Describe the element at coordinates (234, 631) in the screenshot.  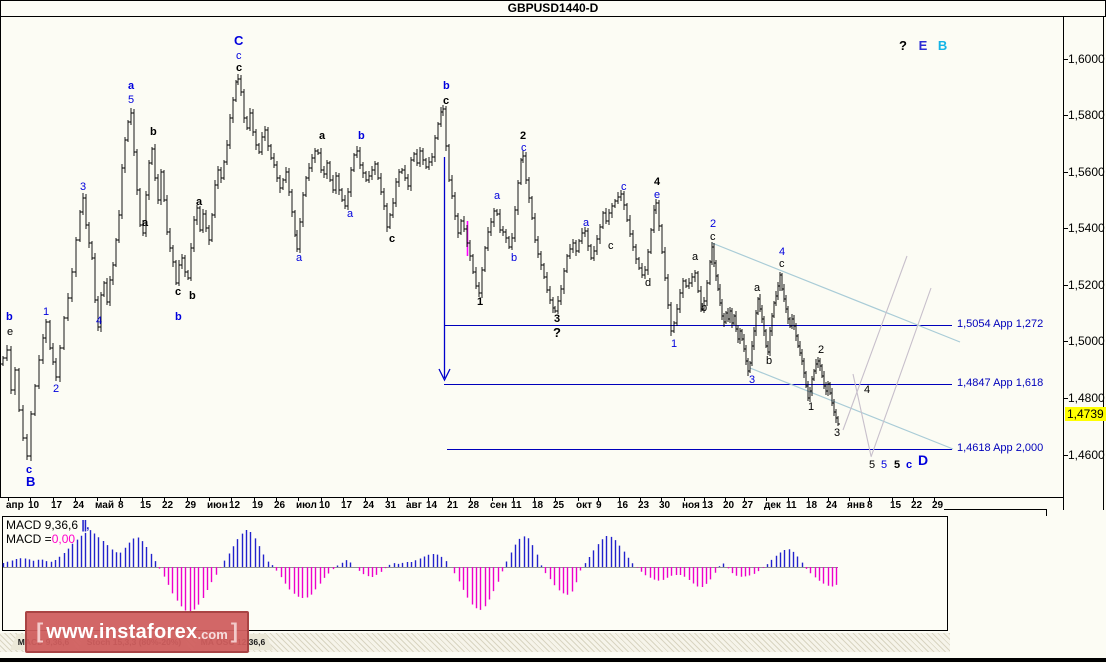
I see `watermark-close-bracket: ]` at that location.